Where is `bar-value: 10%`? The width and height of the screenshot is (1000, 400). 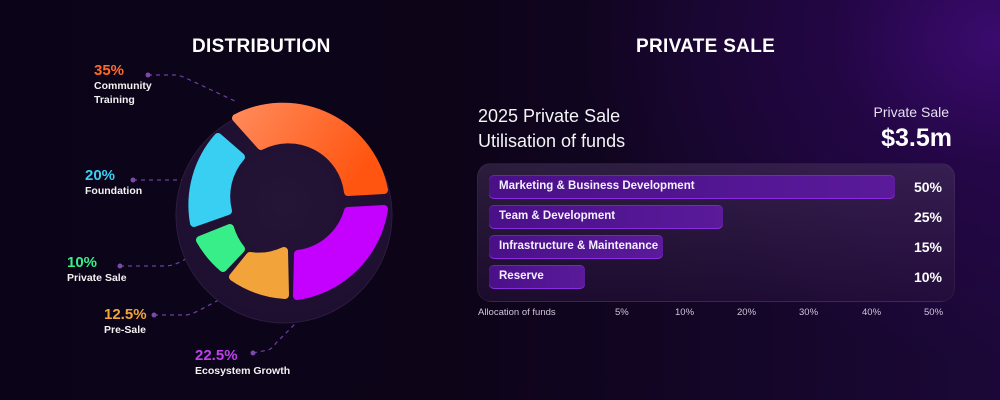
bar-value: 10% is located at coordinates (927, 277).